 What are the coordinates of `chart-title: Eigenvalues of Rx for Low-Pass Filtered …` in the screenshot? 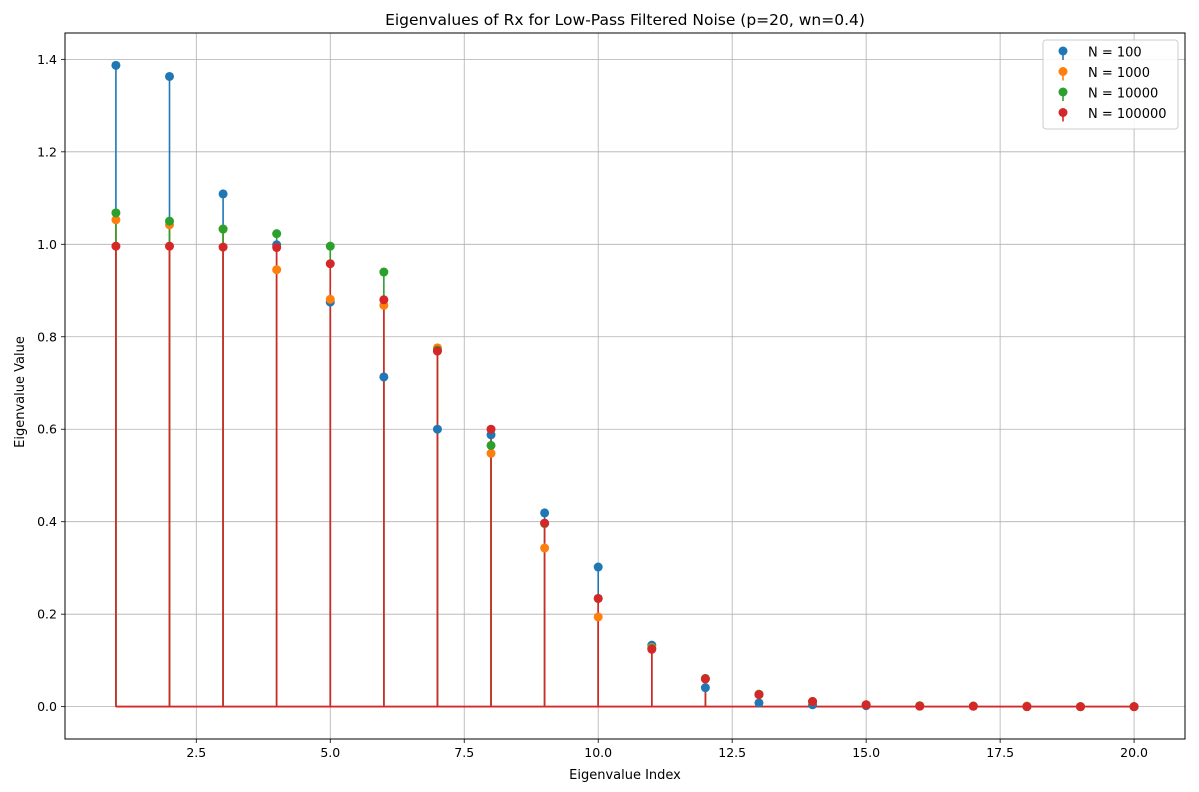 It's located at (625, 20).